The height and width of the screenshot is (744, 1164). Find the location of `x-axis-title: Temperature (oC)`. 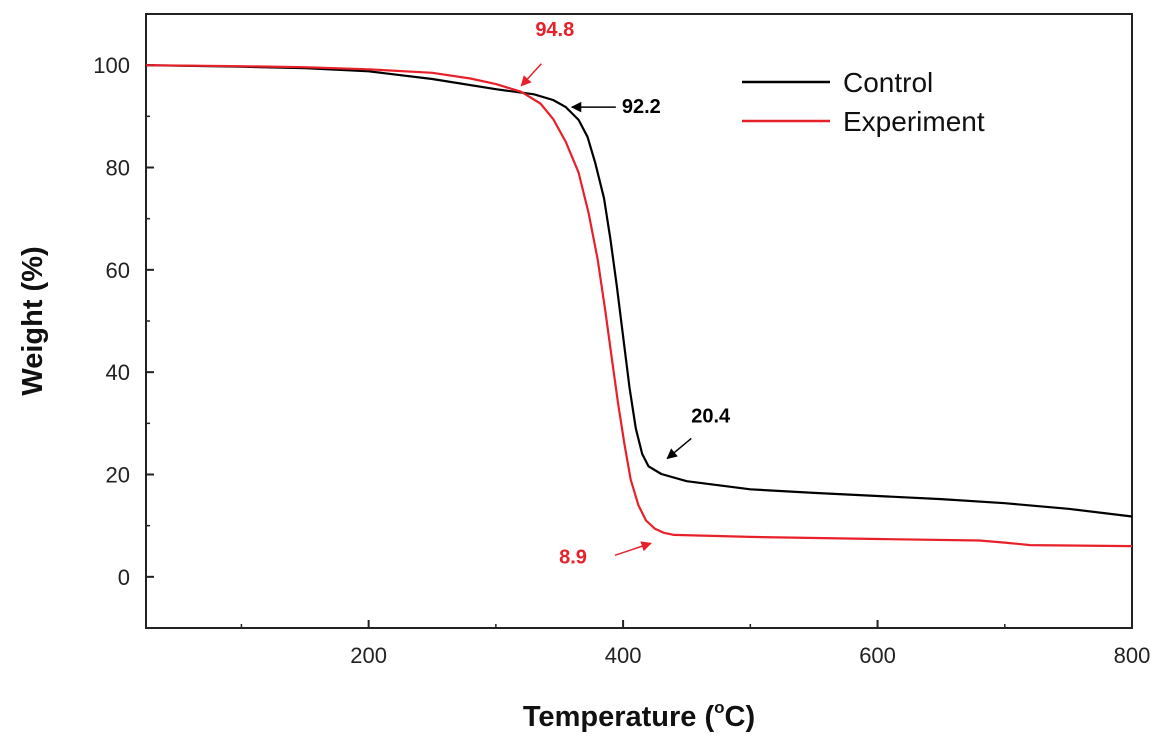

x-axis-title: Temperature (oC) is located at coordinates (639, 715).